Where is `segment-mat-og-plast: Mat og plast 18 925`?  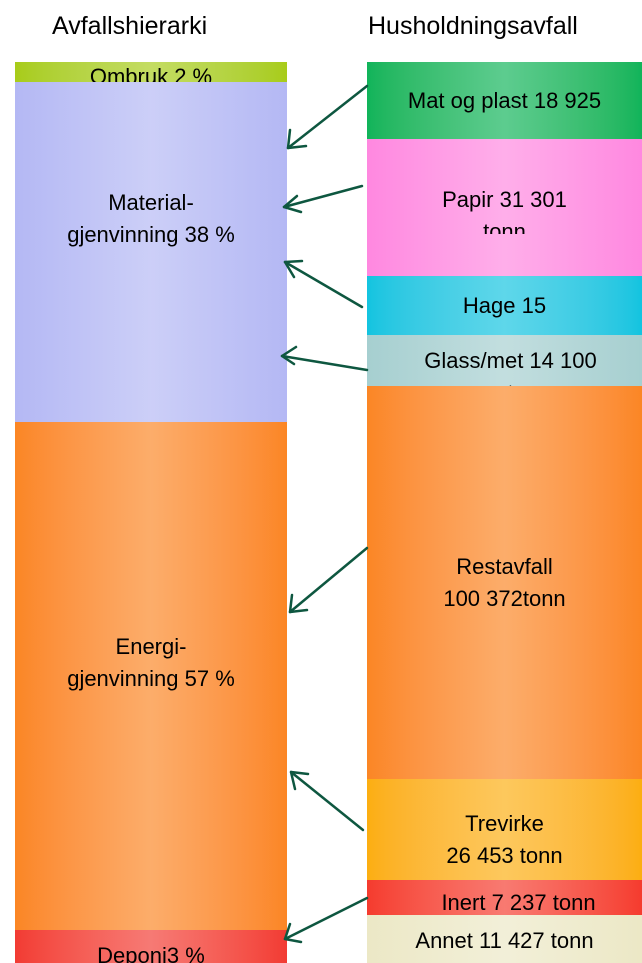 segment-mat-og-plast: Mat og plast 18 925 is located at coordinates (504, 100).